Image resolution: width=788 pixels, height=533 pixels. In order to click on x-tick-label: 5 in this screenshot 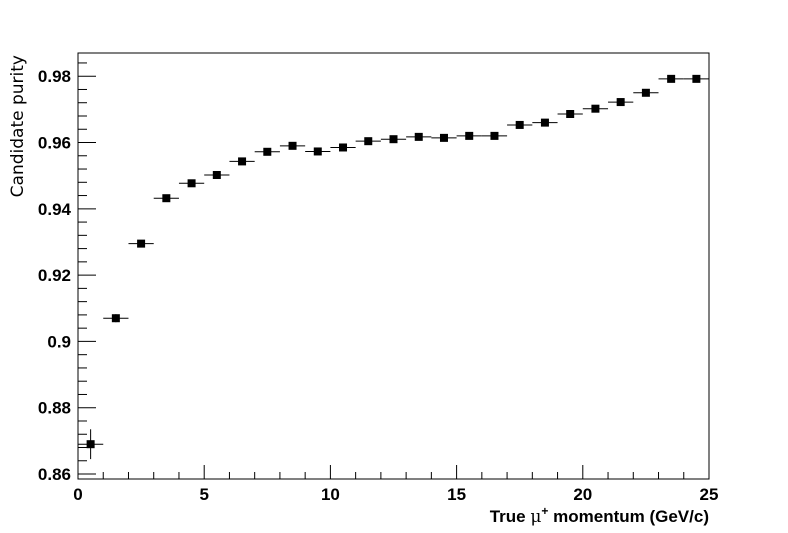, I will do `click(203, 494)`.